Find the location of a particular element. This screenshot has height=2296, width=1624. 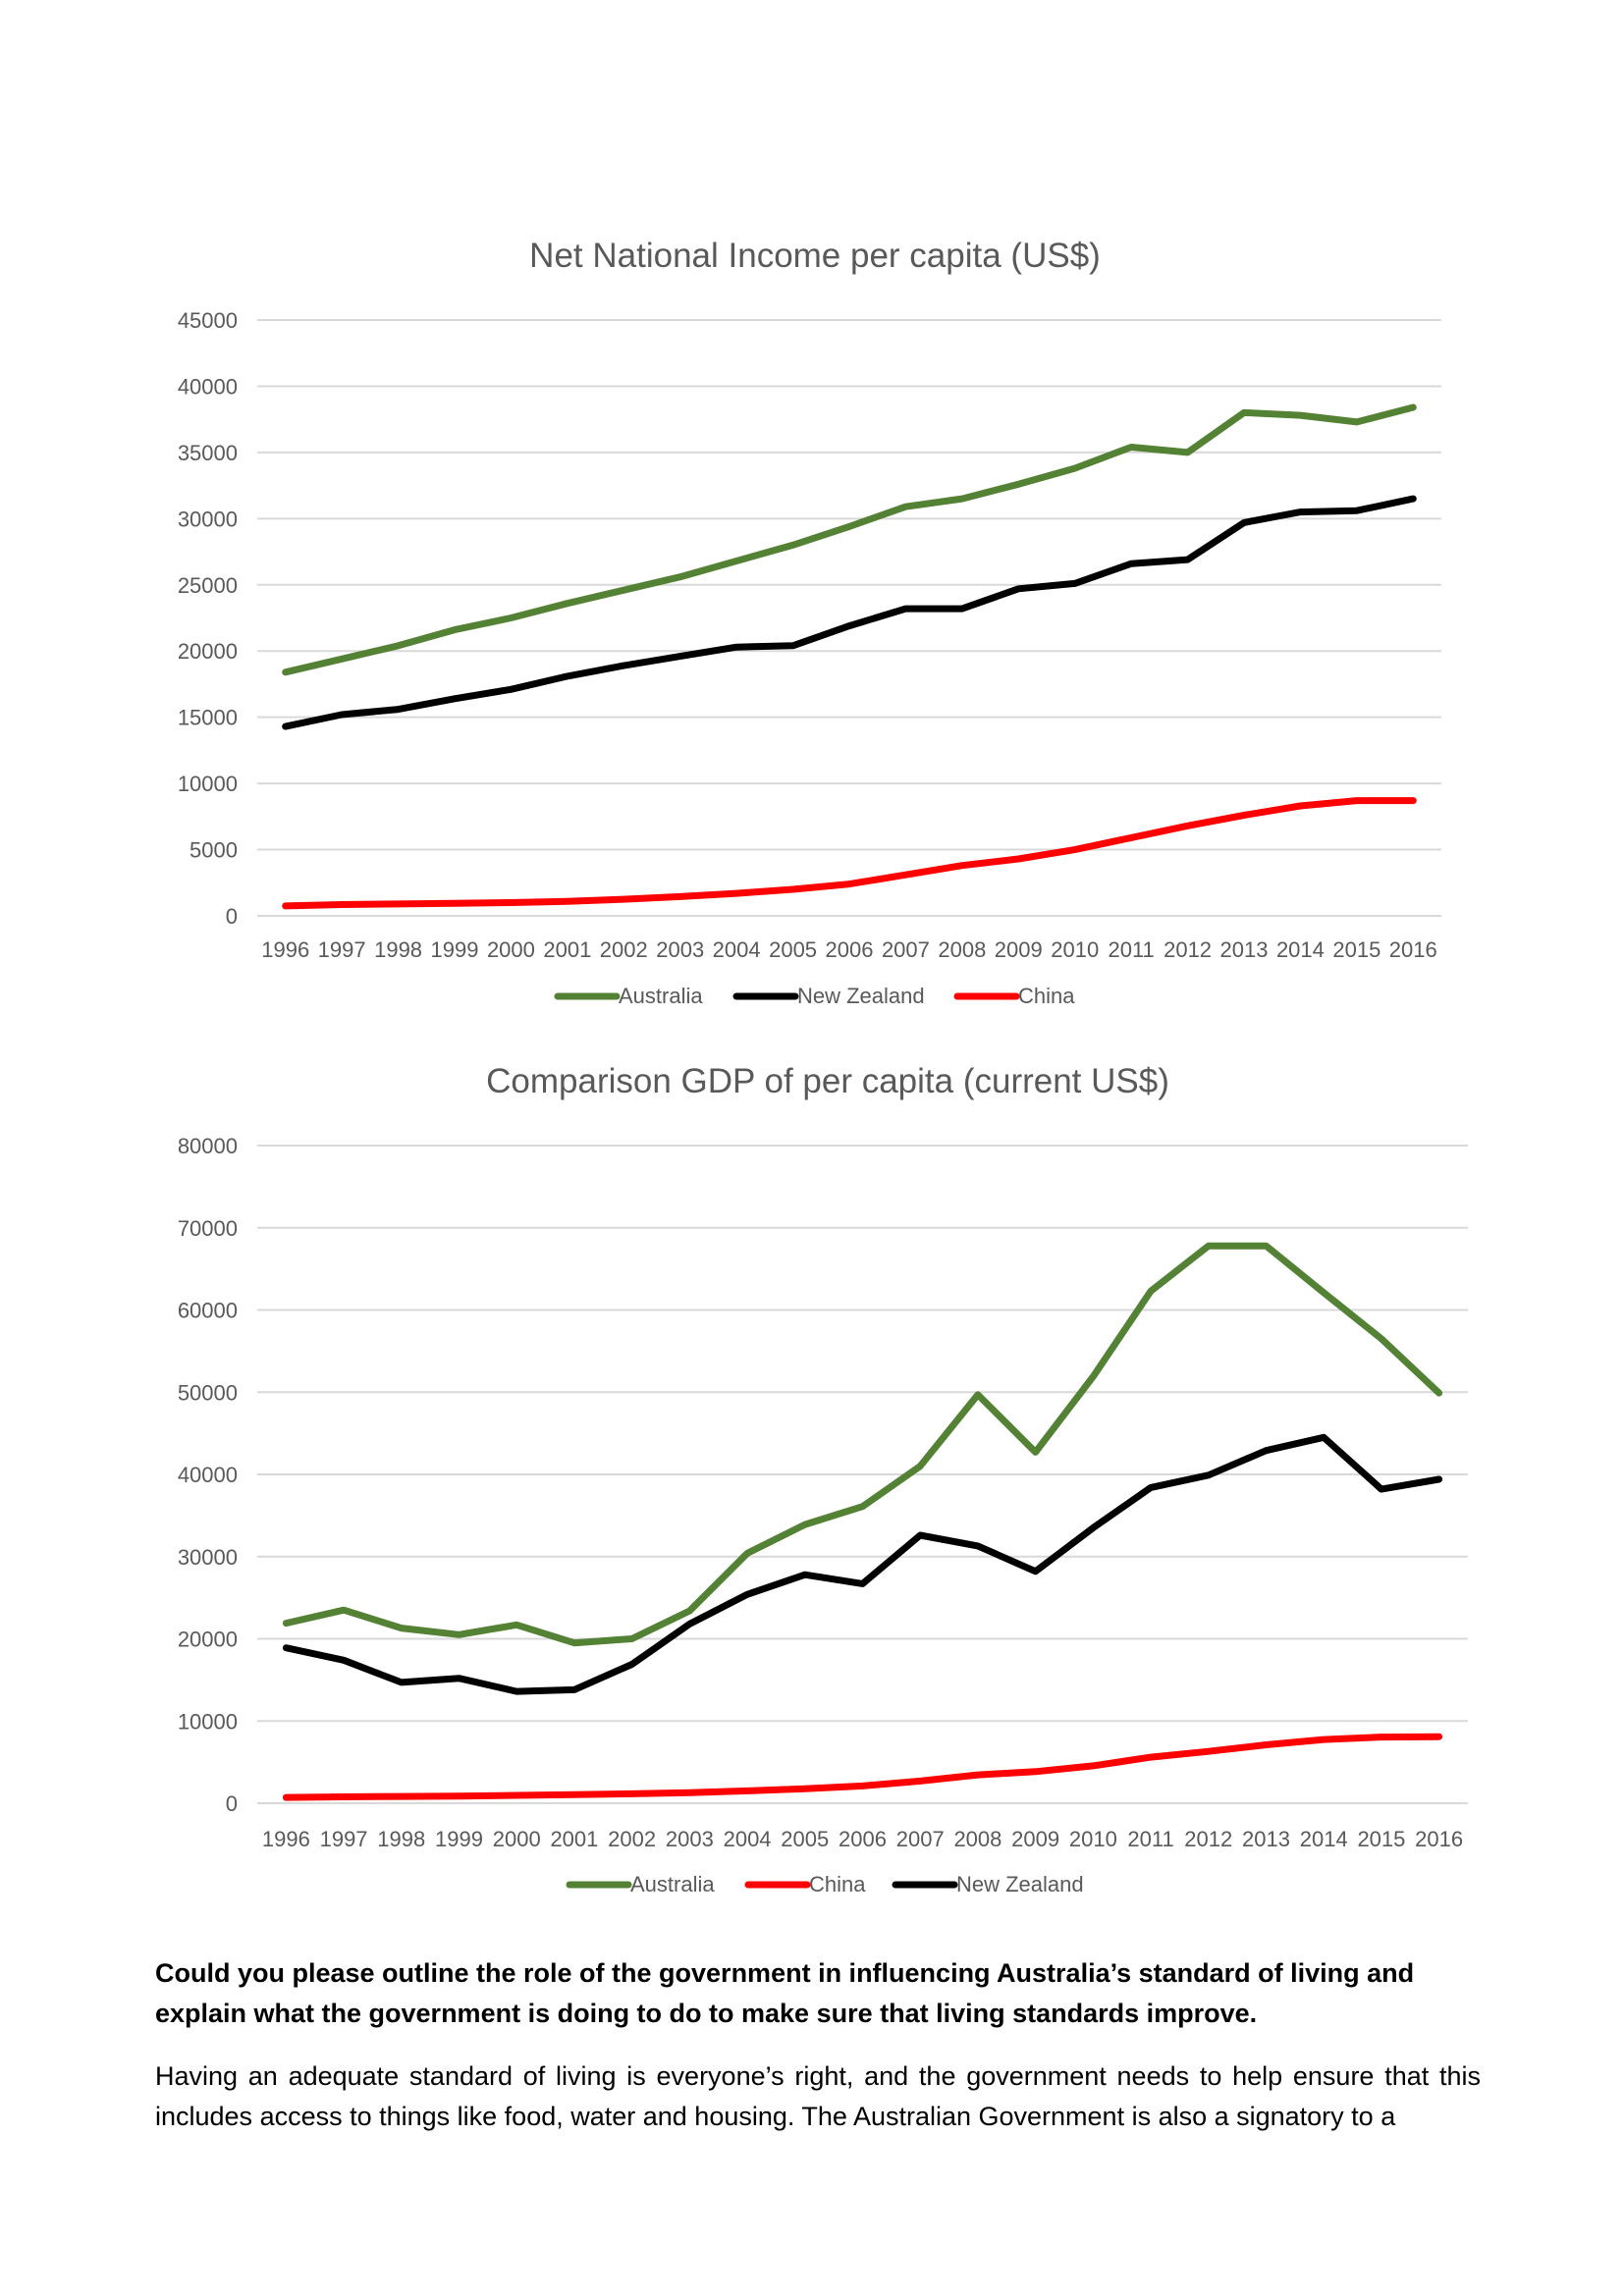

nni-series-line-australia is located at coordinates (849, 539).